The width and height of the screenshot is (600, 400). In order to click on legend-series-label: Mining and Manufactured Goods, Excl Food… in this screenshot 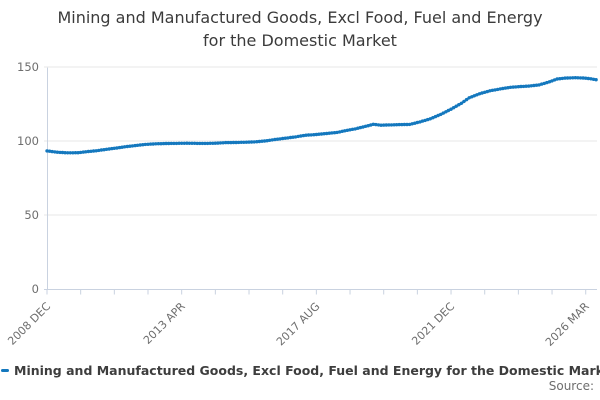, I will do `click(307, 370)`.